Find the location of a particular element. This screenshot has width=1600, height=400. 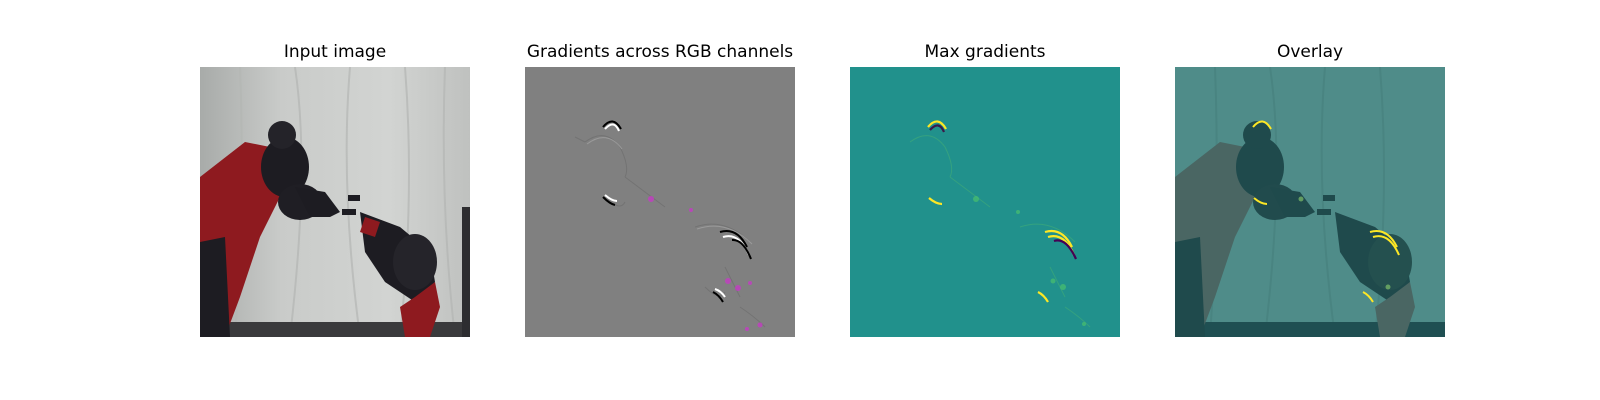

panel-title-overlay: Overlay is located at coordinates (1310, 52).